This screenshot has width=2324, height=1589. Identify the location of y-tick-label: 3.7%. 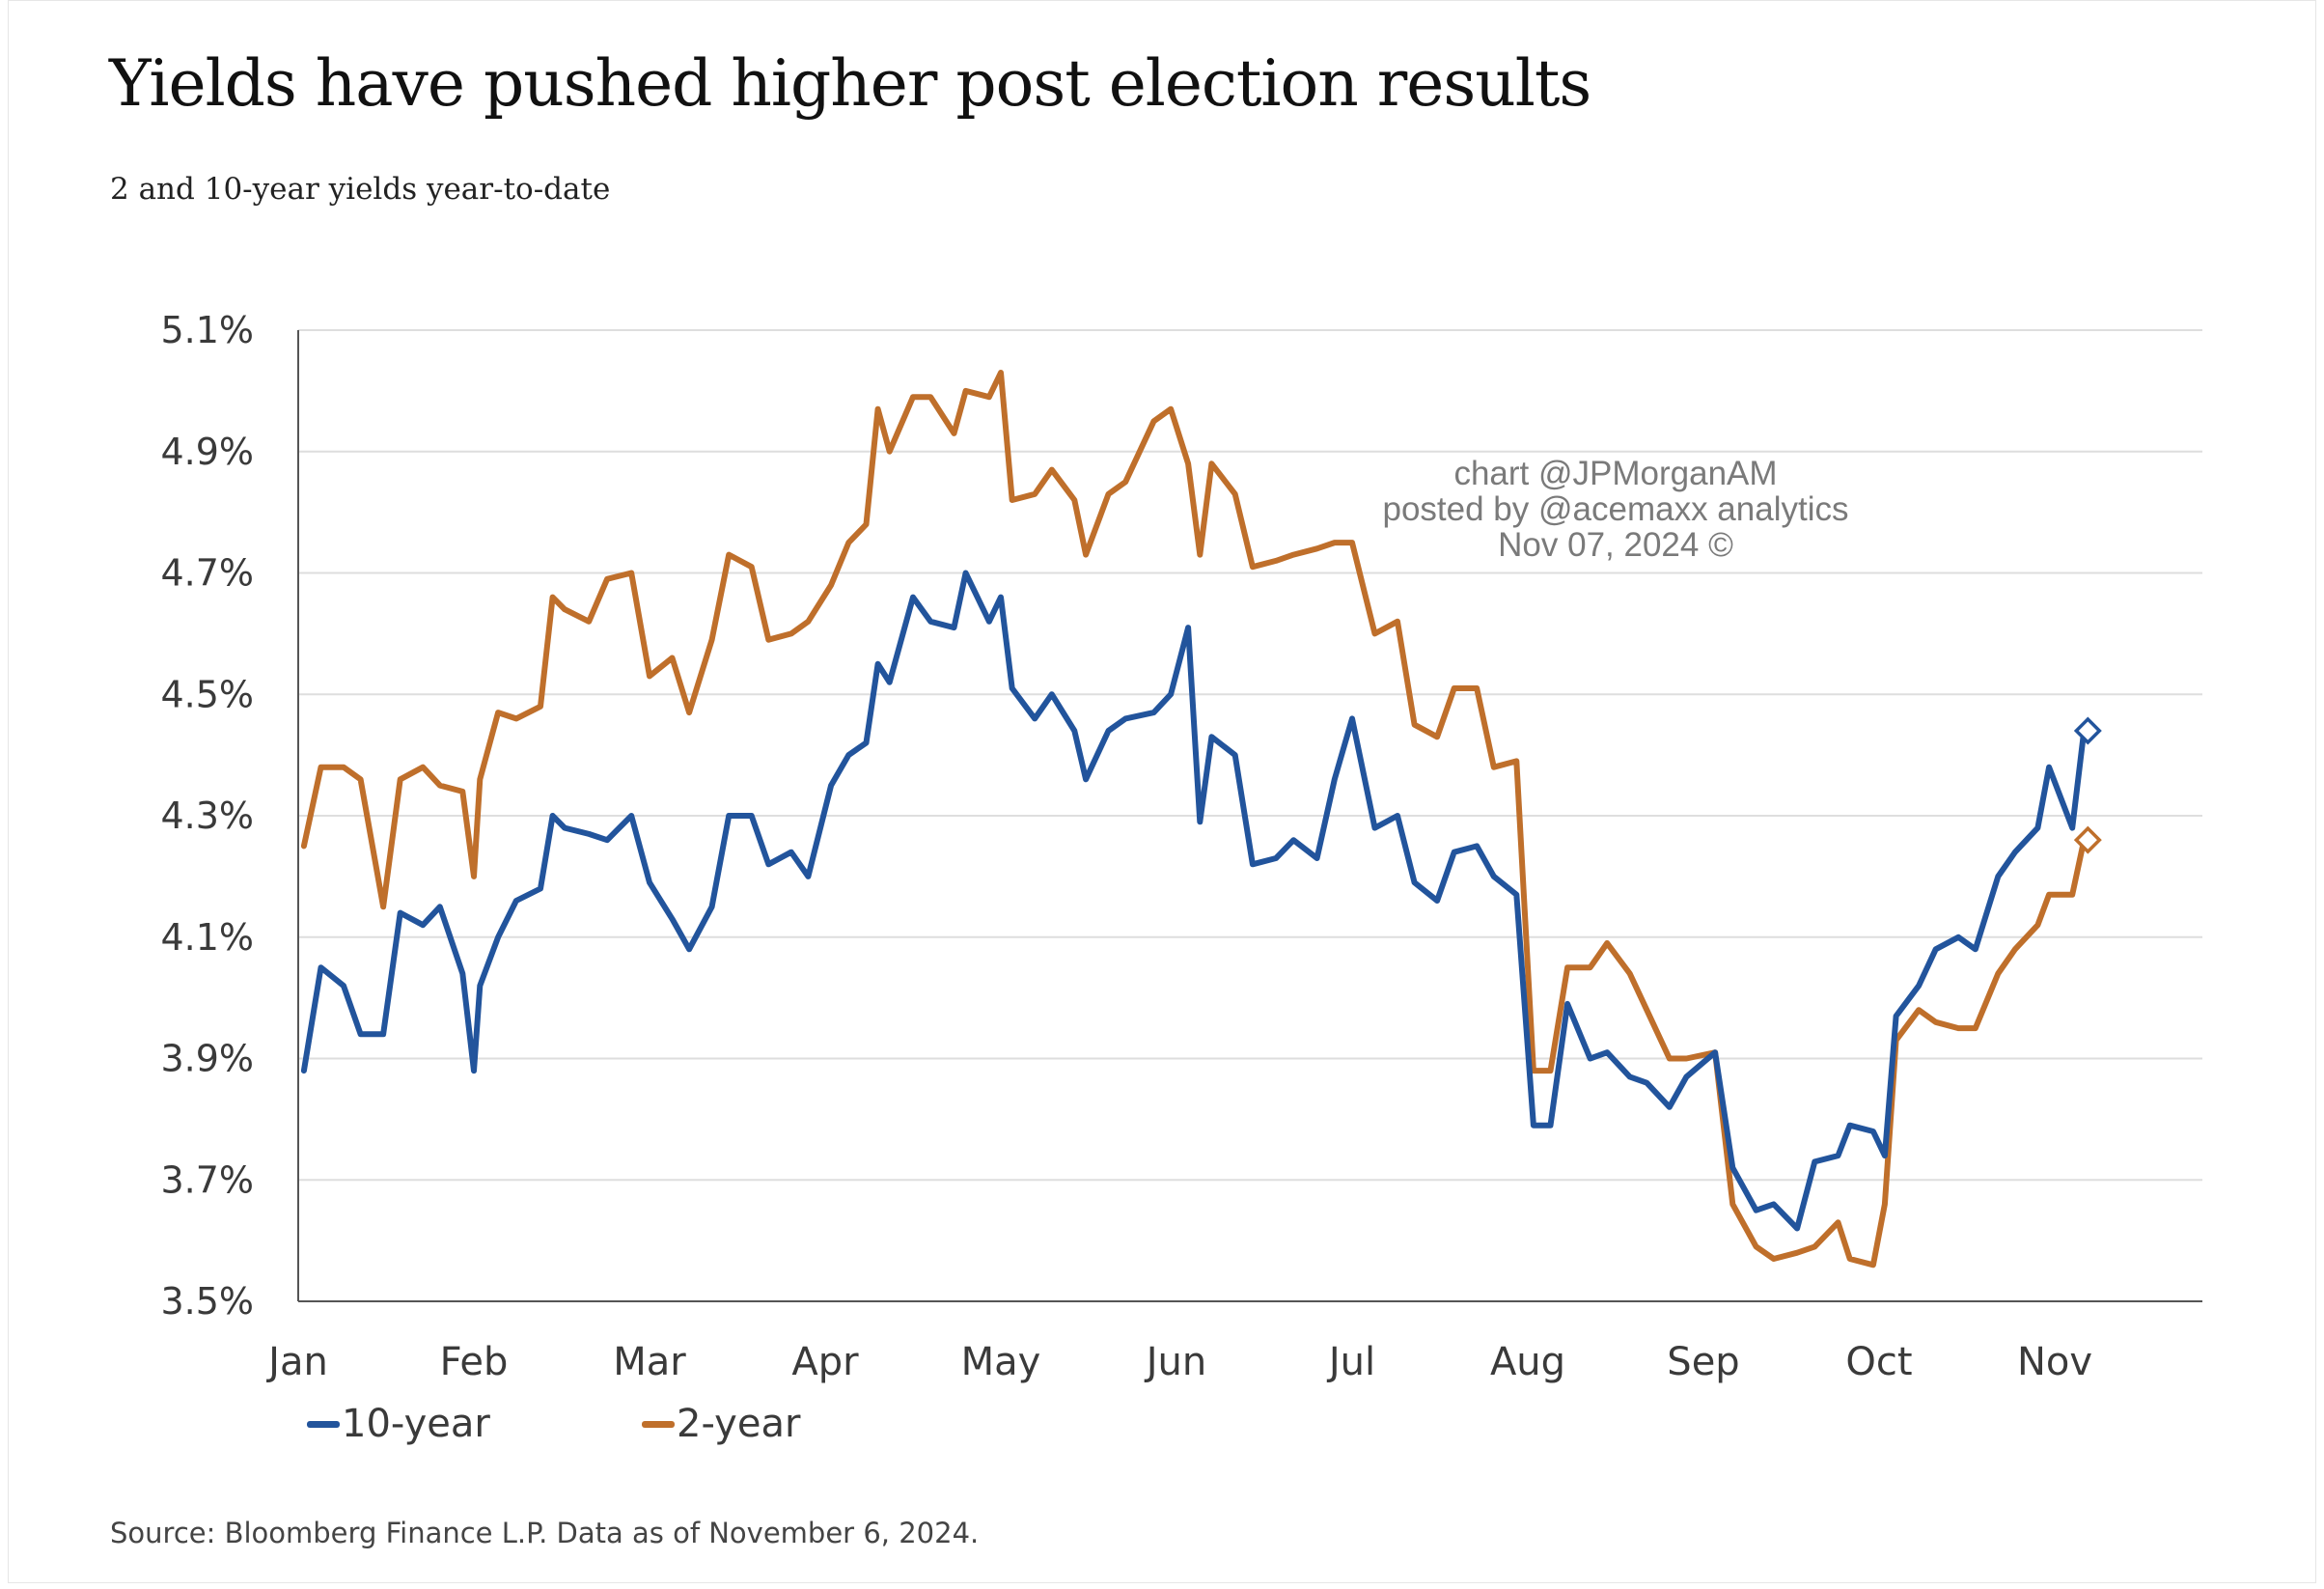
(207, 1179).